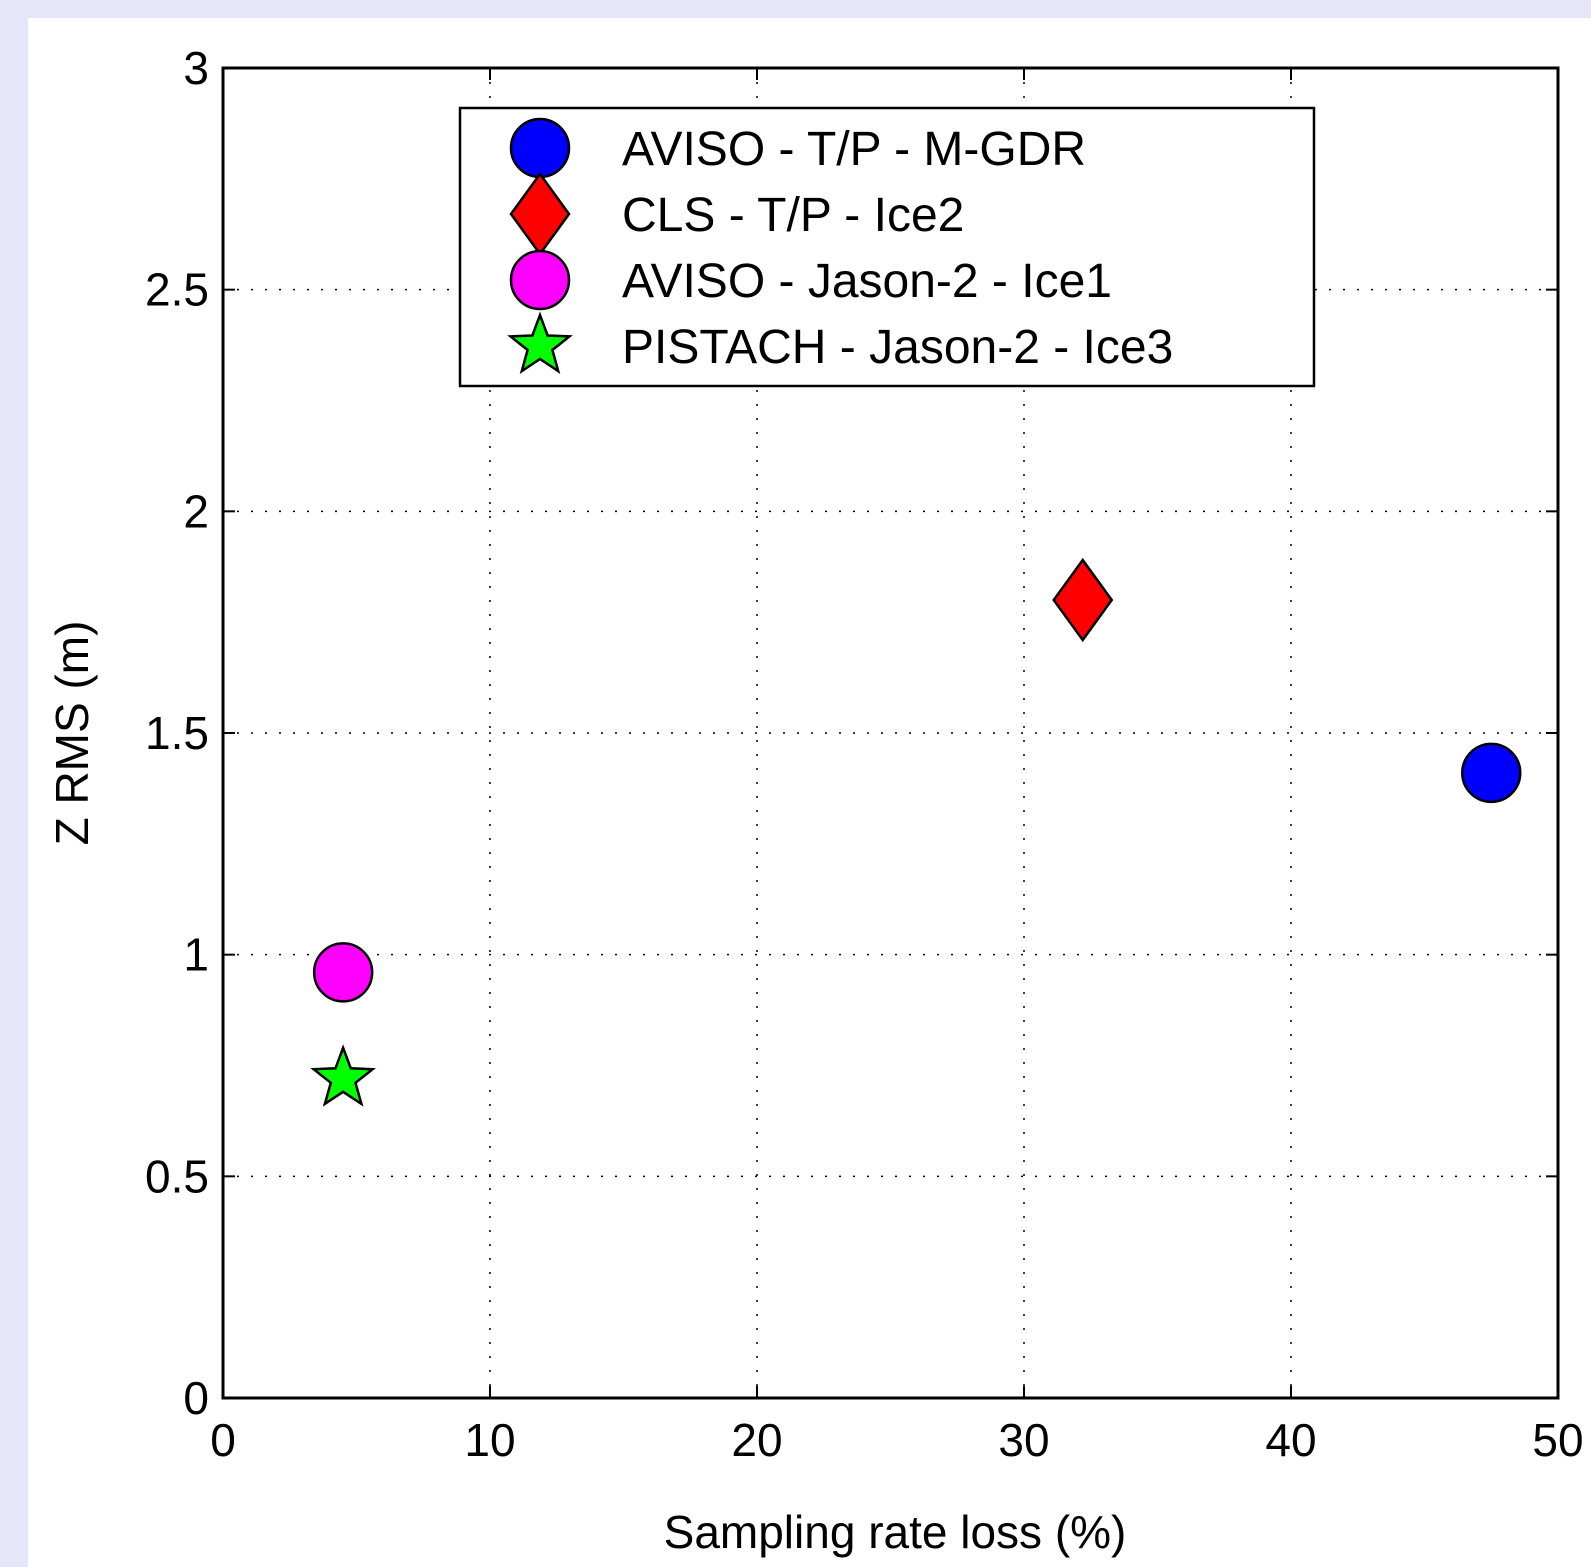  Describe the element at coordinates (489, 1440) in the screenshot. I see `x-tick-label: 10` at that location.